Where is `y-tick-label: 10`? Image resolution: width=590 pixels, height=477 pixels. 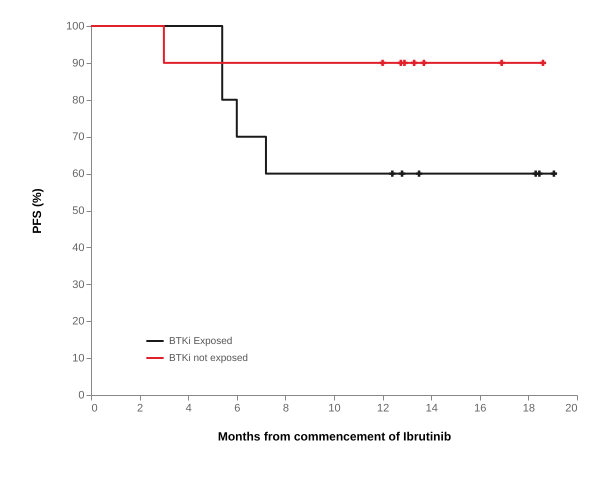 y-tick-label: 10 is located at coordinates (78, 358).